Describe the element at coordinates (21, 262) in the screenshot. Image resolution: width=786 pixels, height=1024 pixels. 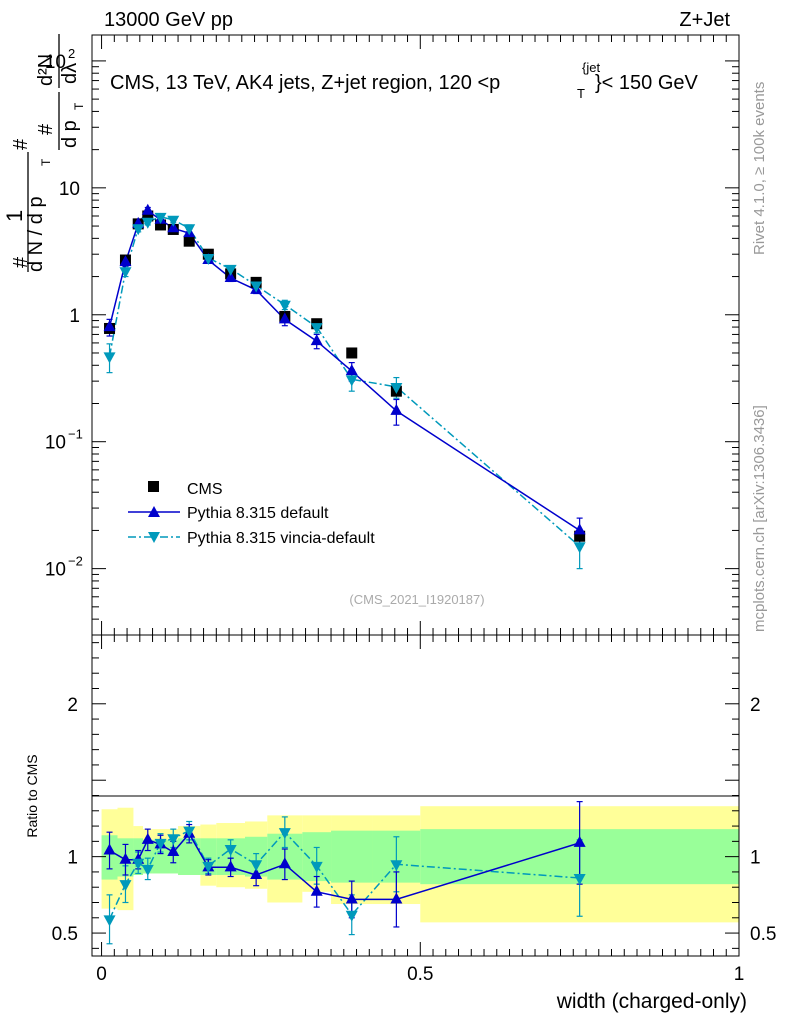
I see `ylabel-hash-1: #` at that location.